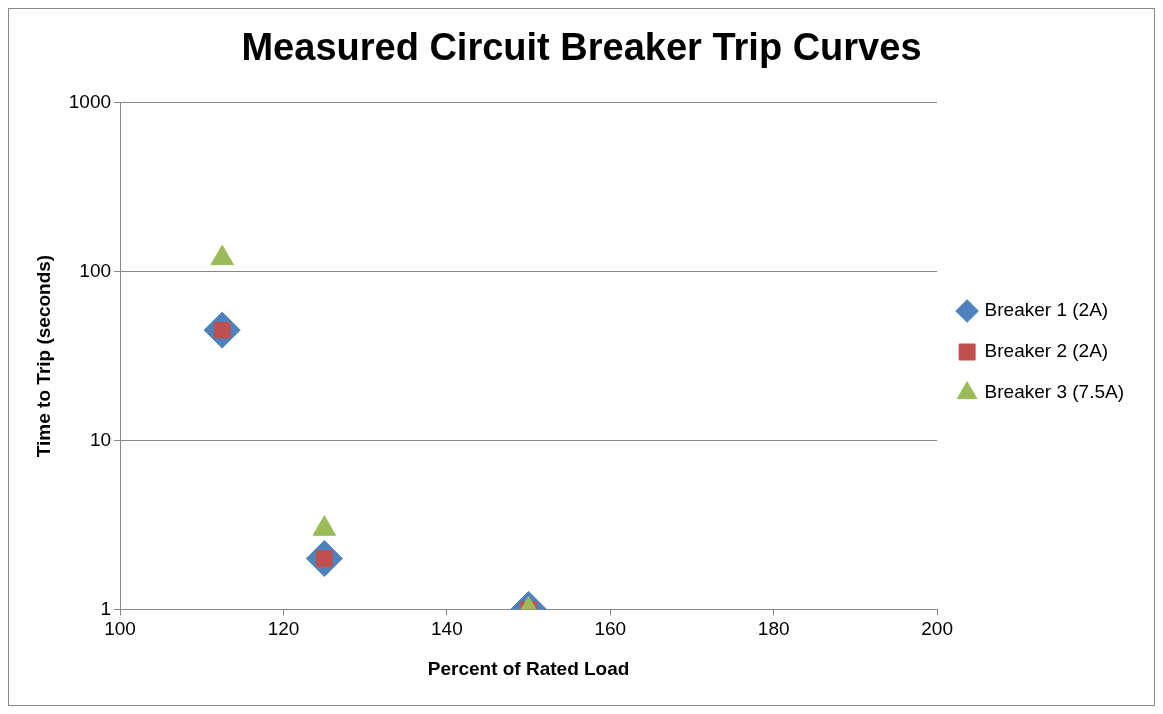  I want to click on legend-label: Breaker 3 (7.5A), so click(1054, 392).